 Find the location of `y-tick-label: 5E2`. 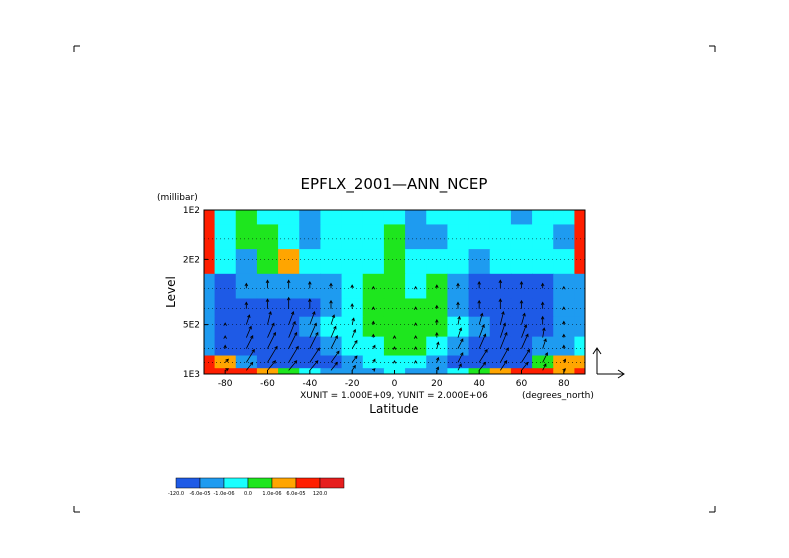

y-tick-label: 5E2 is located at coordinates (191, 326).